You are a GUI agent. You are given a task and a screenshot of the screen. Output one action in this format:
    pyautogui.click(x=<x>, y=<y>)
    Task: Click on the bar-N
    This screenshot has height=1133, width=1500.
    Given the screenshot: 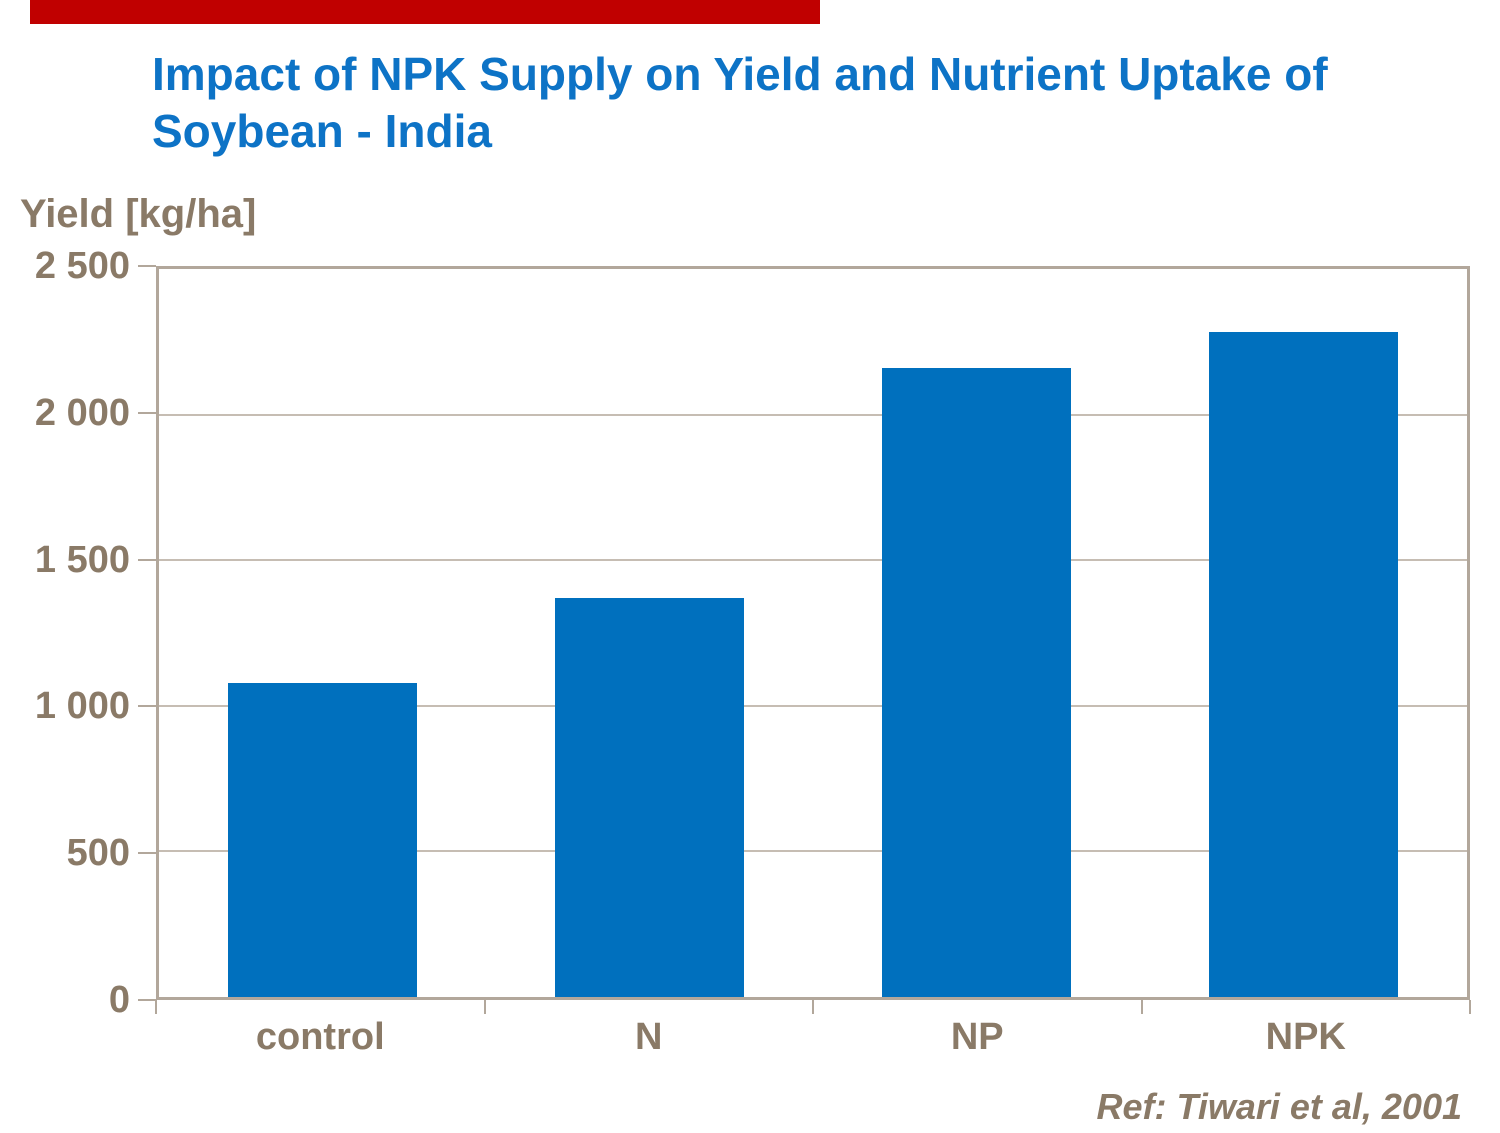 What is the action you would take?
    pyautogui.click(x=649, y=797)
    